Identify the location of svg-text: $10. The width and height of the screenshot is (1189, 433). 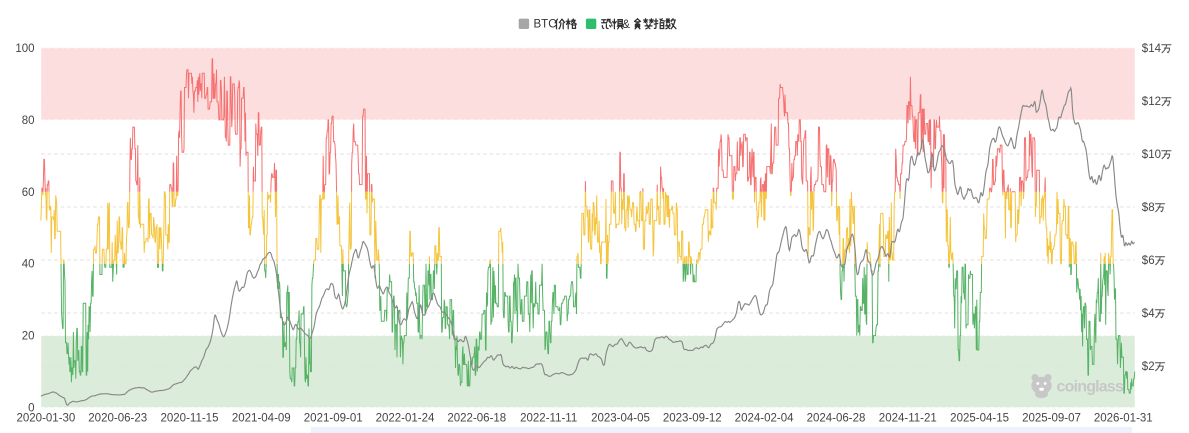
(1151, 155).